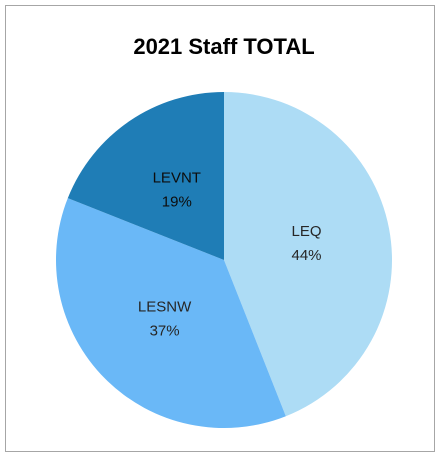  I want to click on slice-label: LESNW, so click(165, 306).